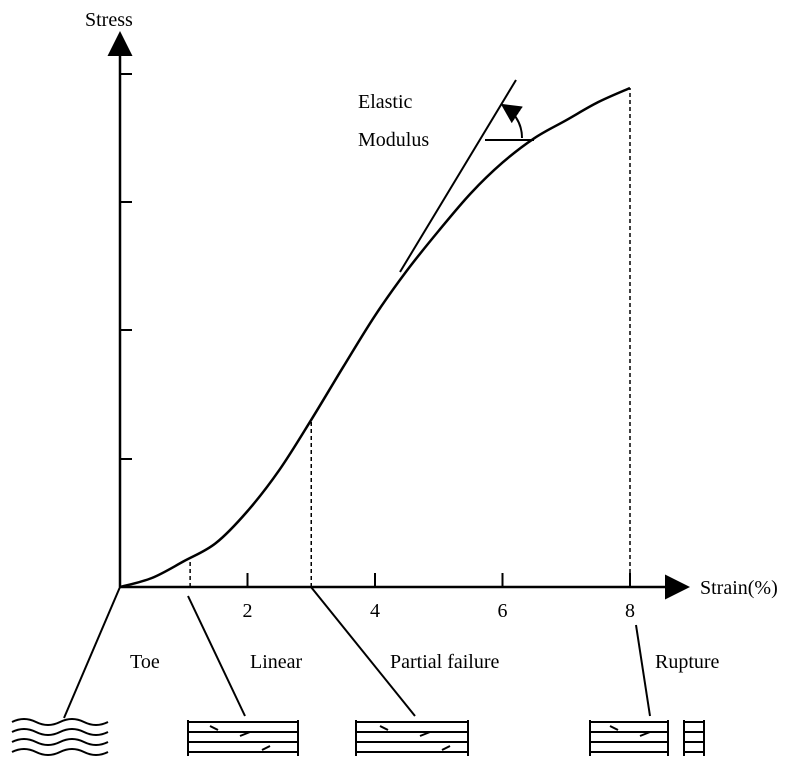 This screenshot has height=766, width=810. I want to click on region-label: Linear, so click(276, 662).